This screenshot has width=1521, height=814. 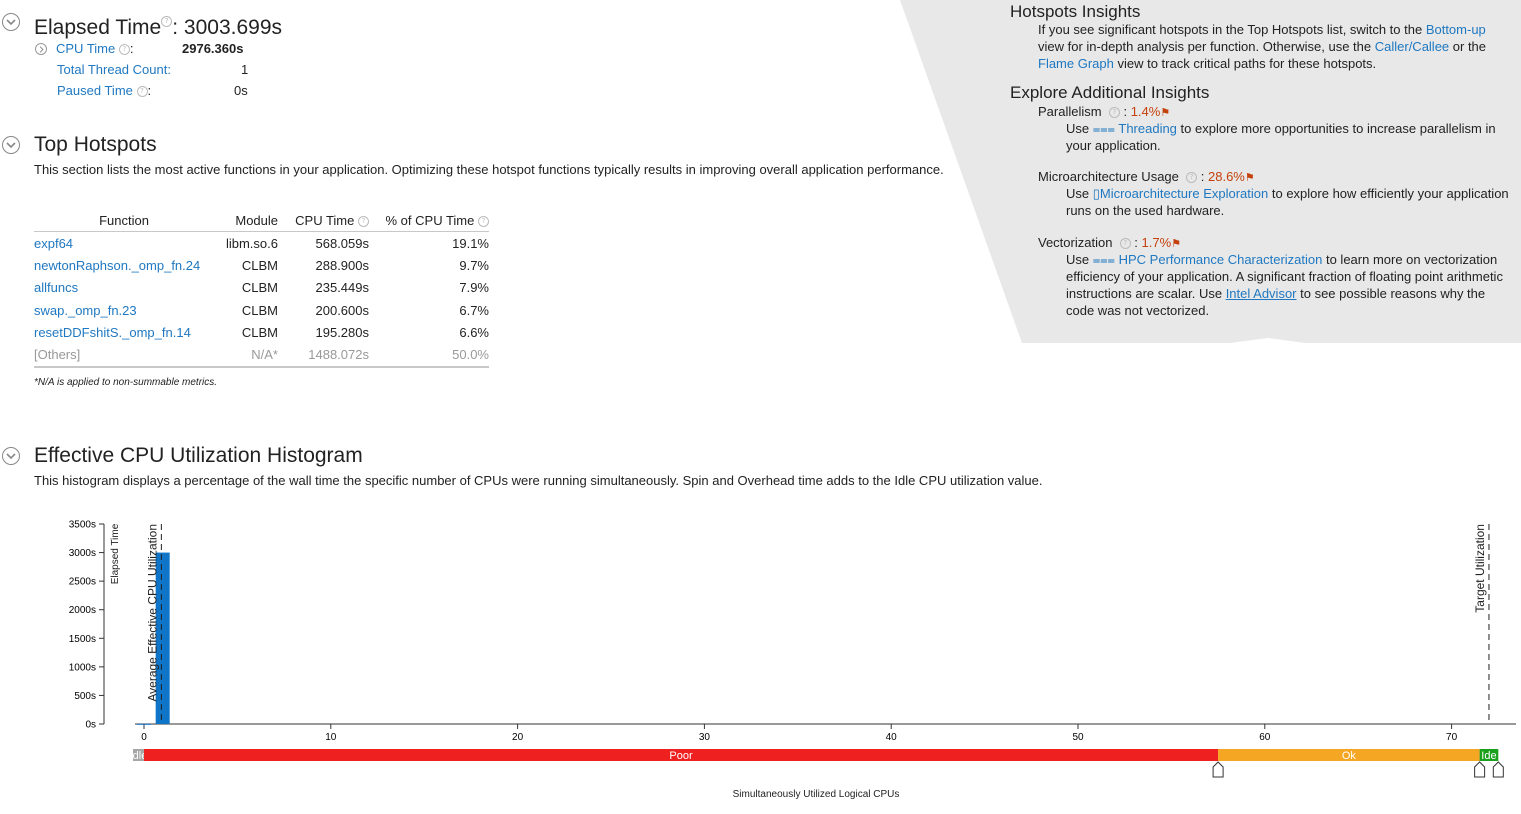 I want to click on chevron-right-icon, so click(x=41, y=49).